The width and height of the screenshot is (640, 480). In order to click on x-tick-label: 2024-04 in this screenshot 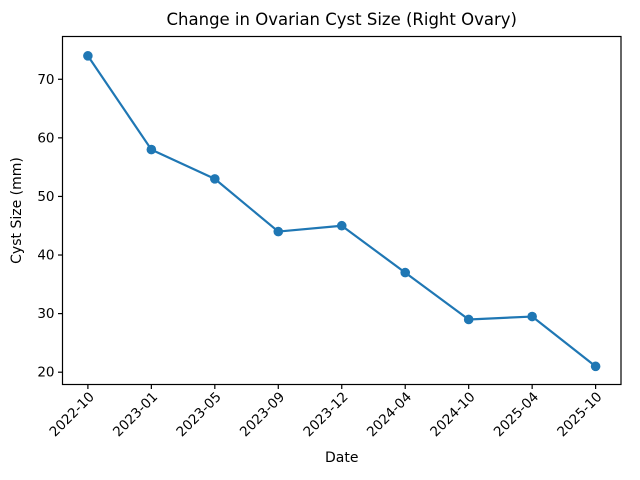, I will do `click(389, 414)`.